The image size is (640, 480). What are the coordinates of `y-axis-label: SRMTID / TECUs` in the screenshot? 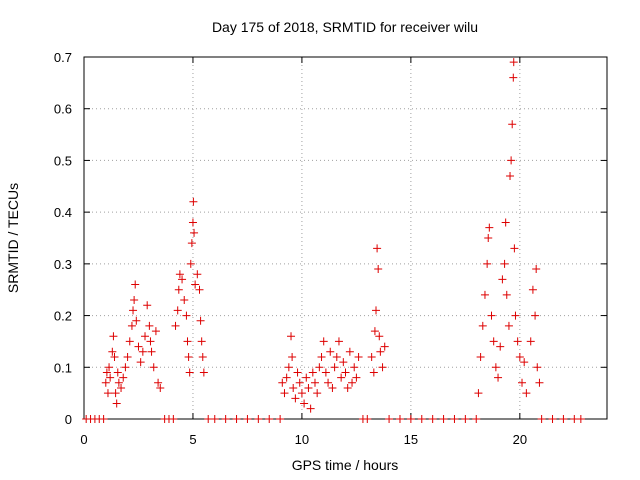 It's located at (13, 238).